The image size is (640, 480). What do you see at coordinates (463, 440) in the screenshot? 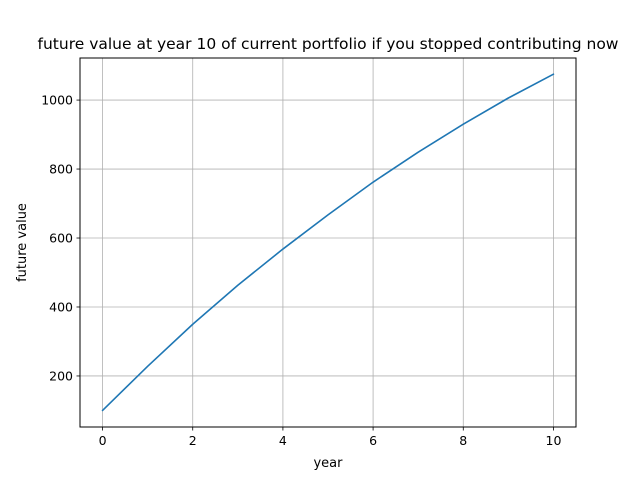
I see `x-tick-label: 8` at bounding box center [463, 440].